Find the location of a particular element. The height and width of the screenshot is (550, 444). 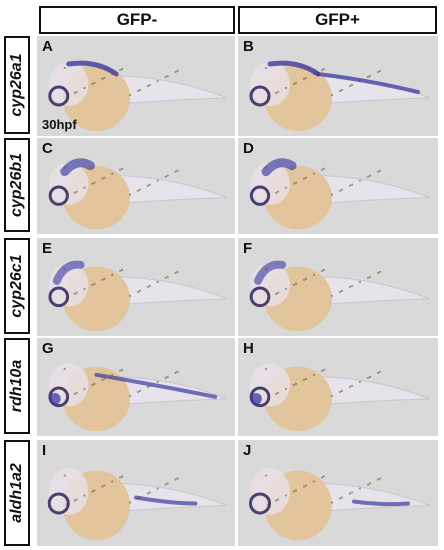

gene-label: cyp26b1 is located at coordinates (16, 185).